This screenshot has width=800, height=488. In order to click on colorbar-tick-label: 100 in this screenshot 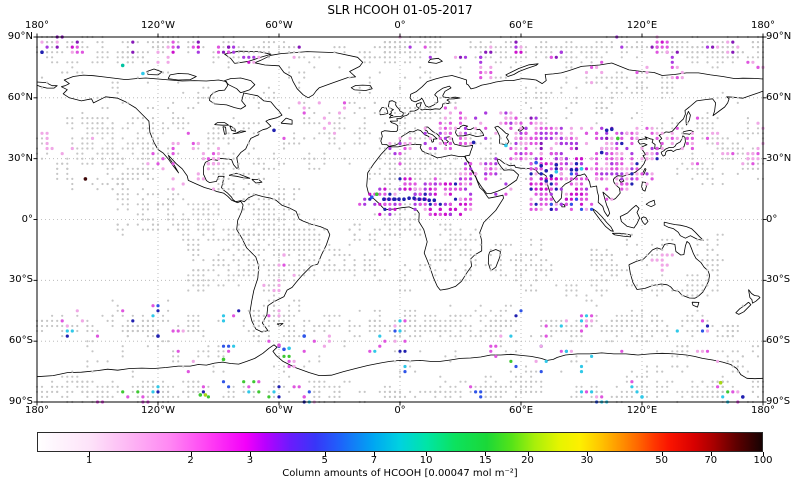, I will do `click(763, 460)`.